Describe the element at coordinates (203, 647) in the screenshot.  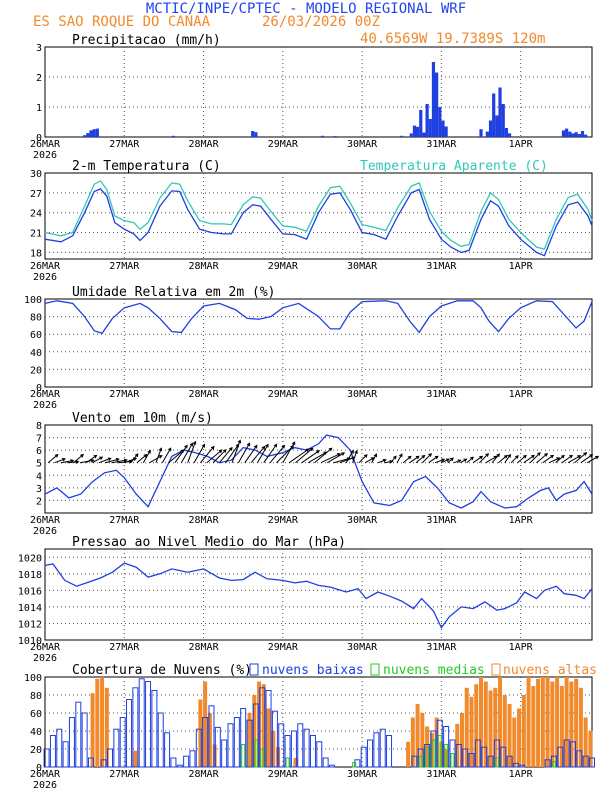
I see `x-tick-label: 28MAR` at that location.